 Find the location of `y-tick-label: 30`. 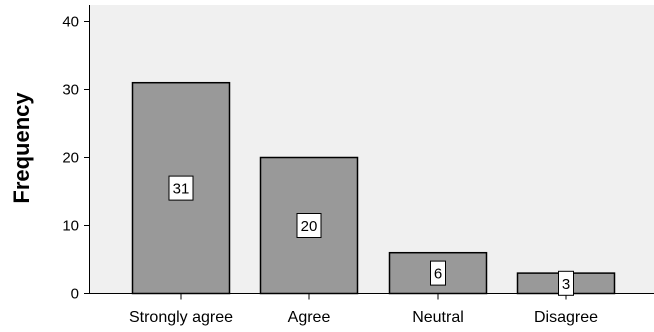

y-tick-label: 30 is located at coordinates (70, 90).